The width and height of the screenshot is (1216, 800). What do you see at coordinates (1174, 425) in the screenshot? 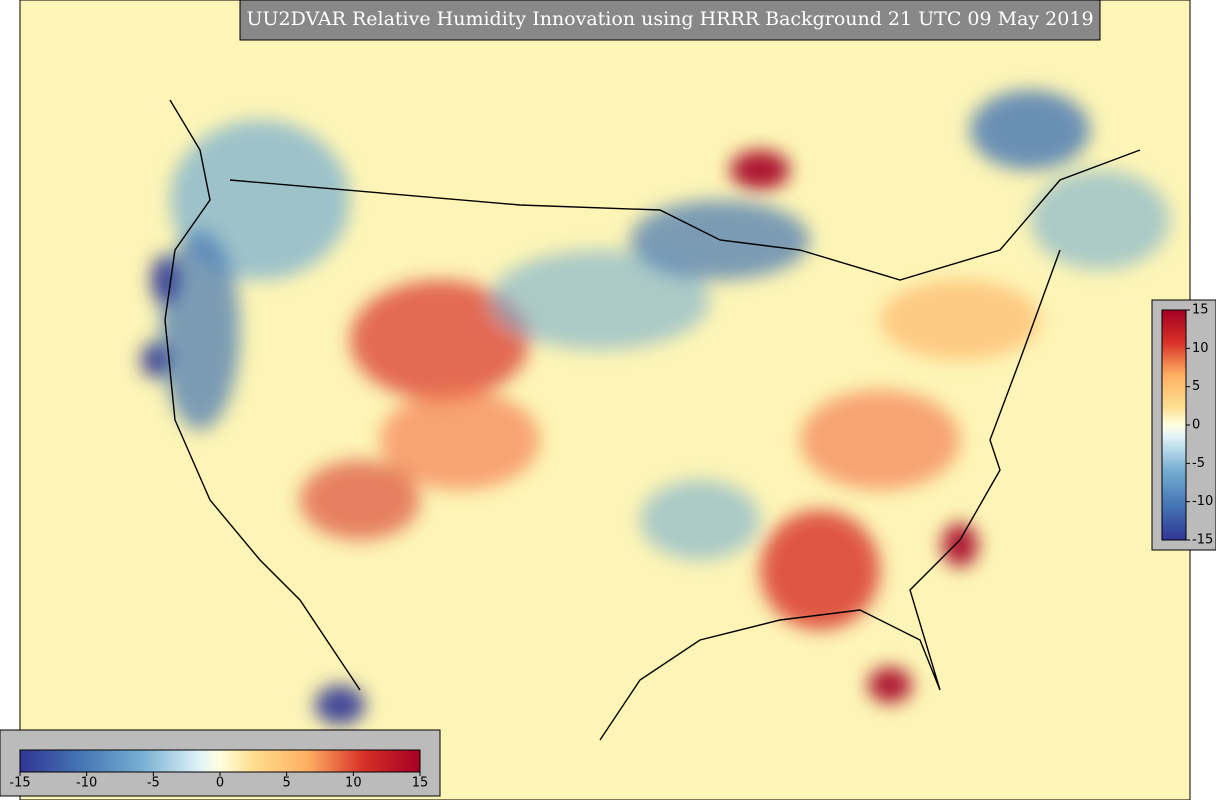
I see `right-colorbar` at bounding box center [1174, 425].